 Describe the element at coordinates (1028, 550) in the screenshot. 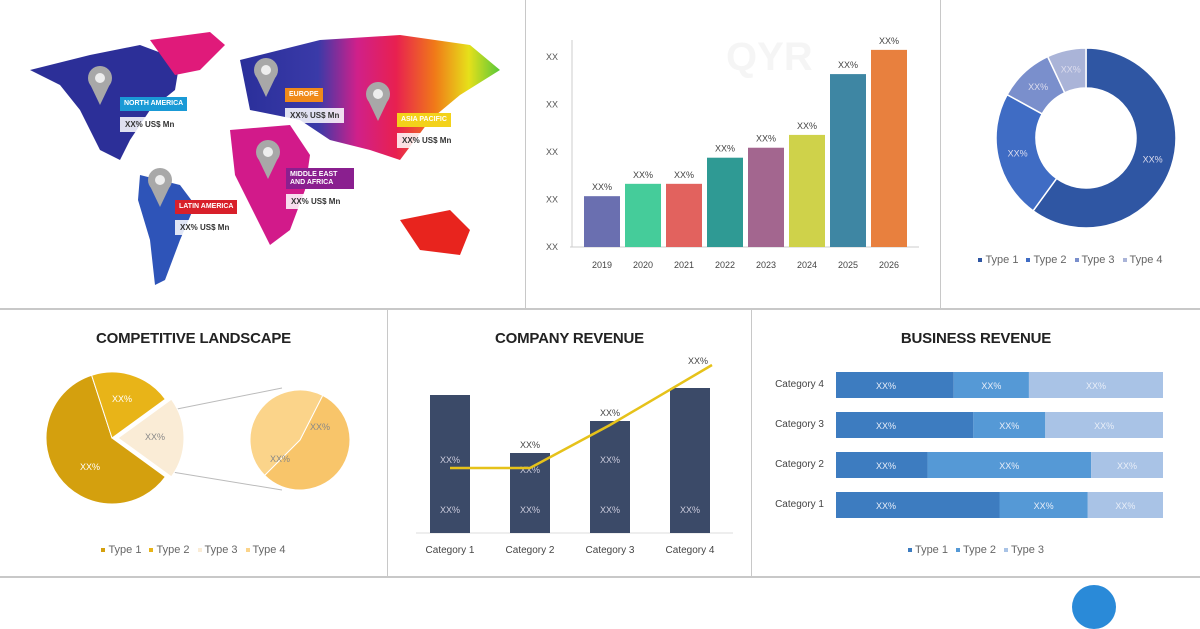

I see `legend-label: Type 3` at that location.